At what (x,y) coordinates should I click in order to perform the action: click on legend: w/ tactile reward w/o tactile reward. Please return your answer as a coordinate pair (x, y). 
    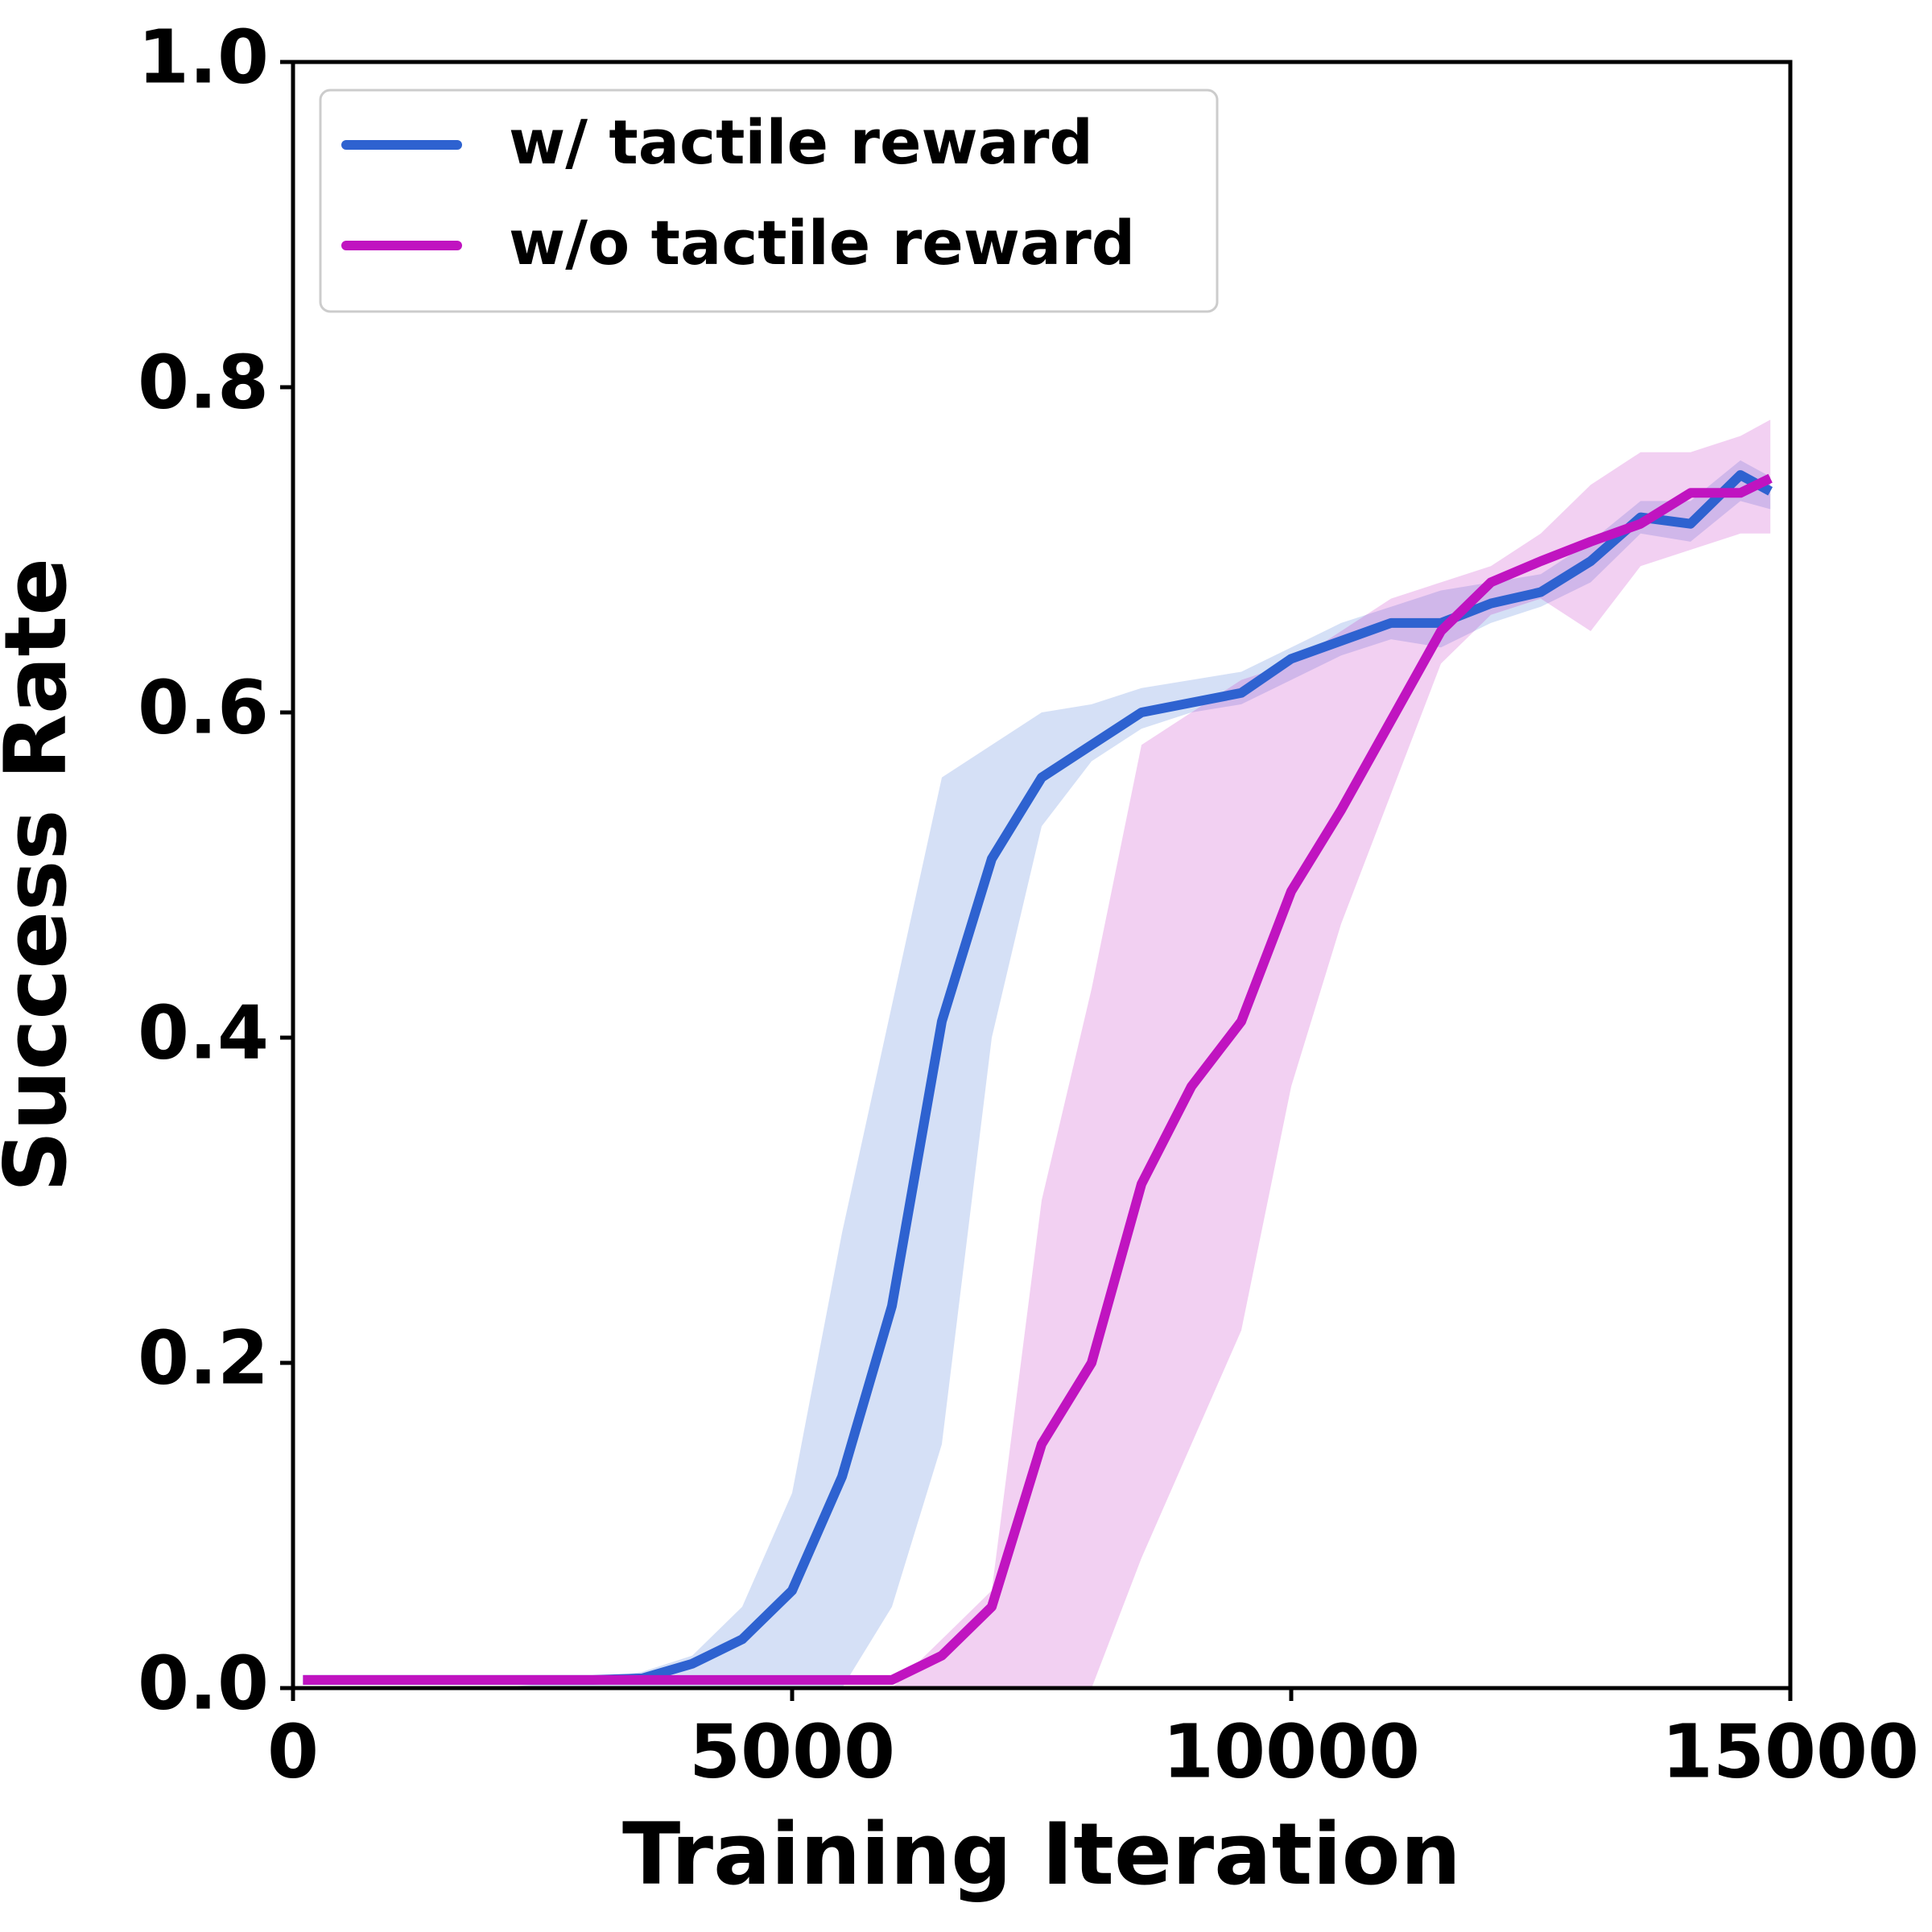
    Looking at the image, I should click on (769, 201).